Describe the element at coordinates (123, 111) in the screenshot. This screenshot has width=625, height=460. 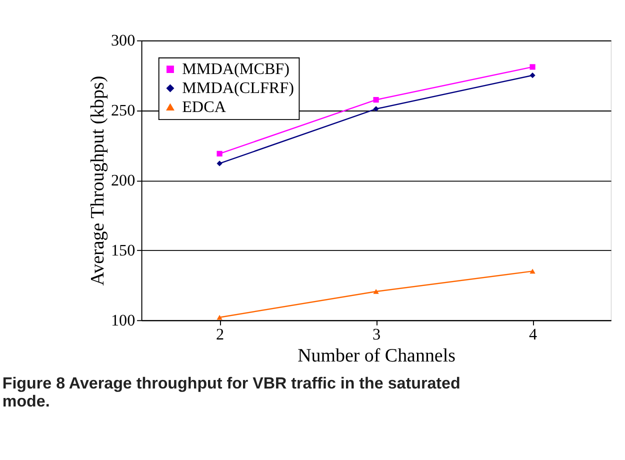
I see `y-tick-label: 250` at that location.